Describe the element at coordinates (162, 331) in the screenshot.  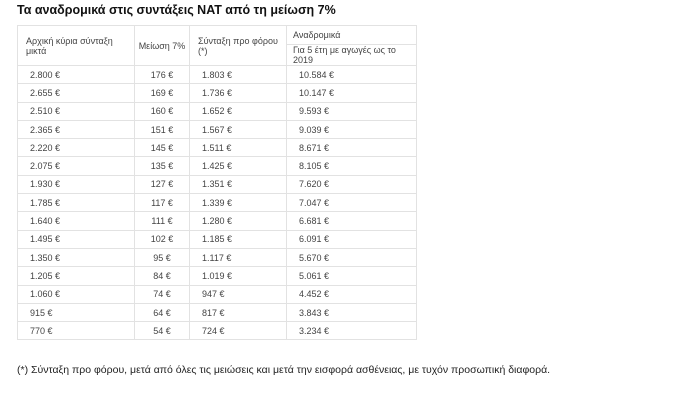
I see `cell-reduction: 54 €` at that location.